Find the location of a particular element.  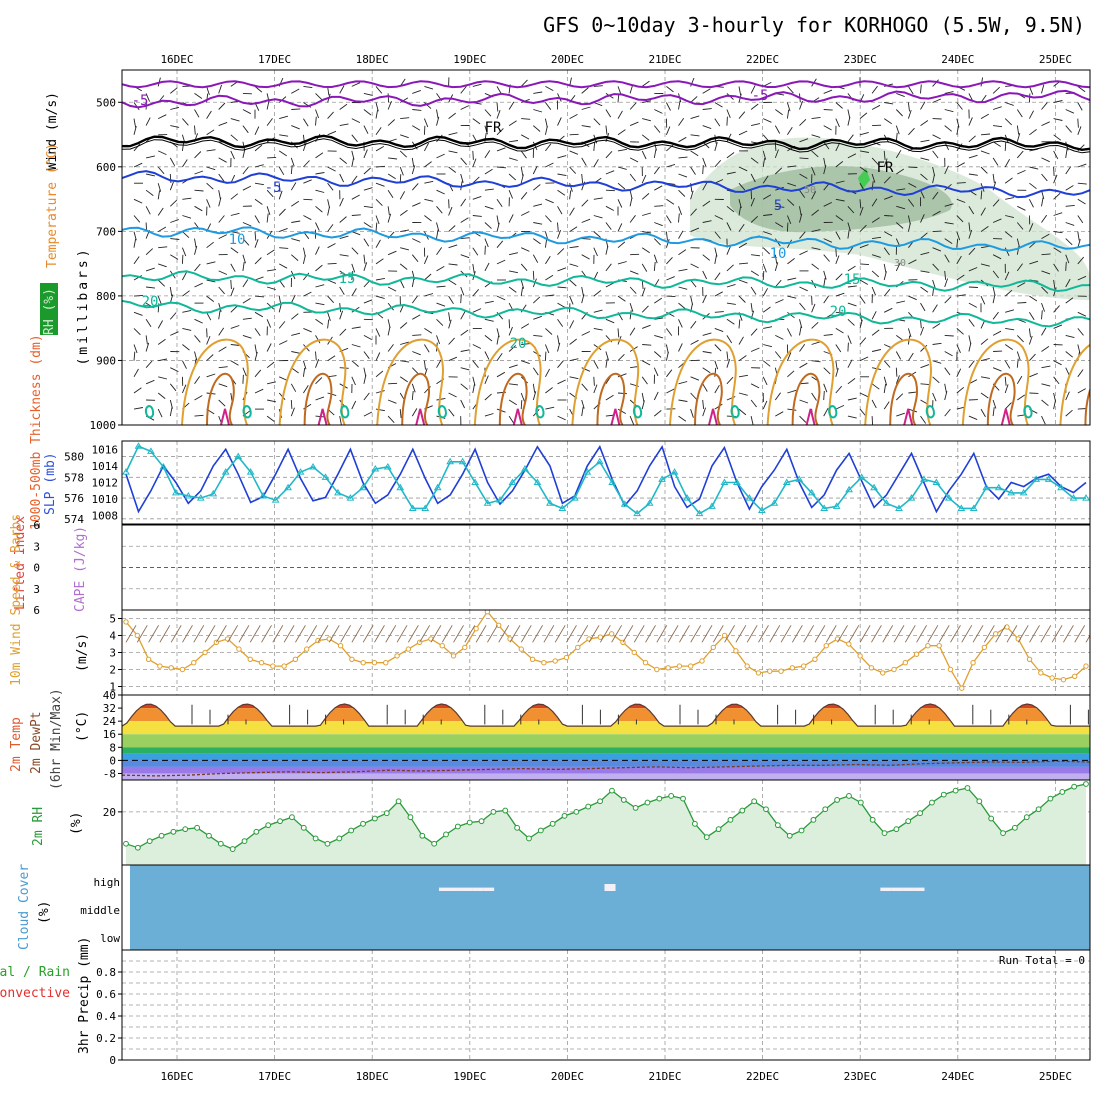

contour-label-12: 20 is located at coordinates (518, 344).